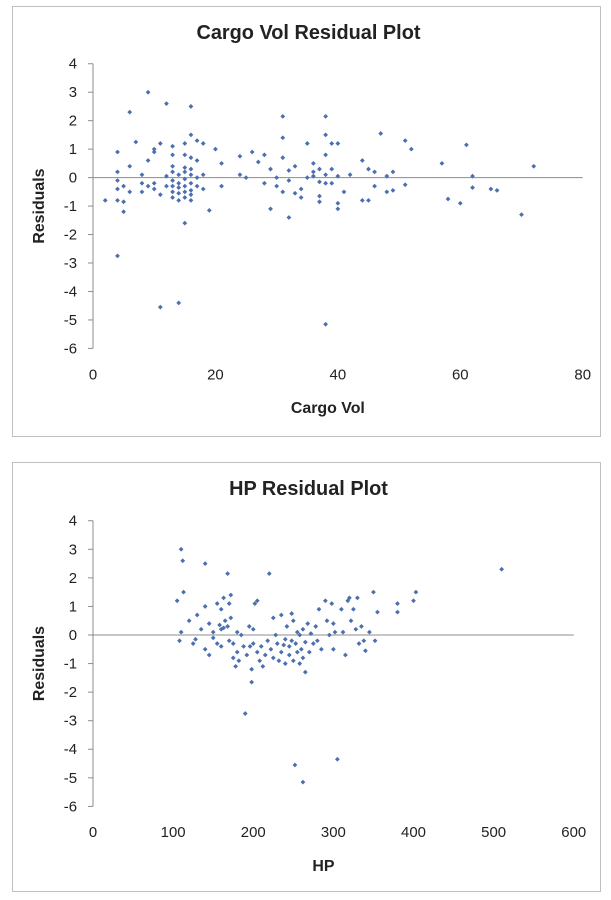 Image resolution: width=611 pixels, height=900 pixels. What do you see at coordinates (308, 33) in the screenshot?
I see `chart-title: Cargo Vol Residual Plot` at bounding box center [308, 33].